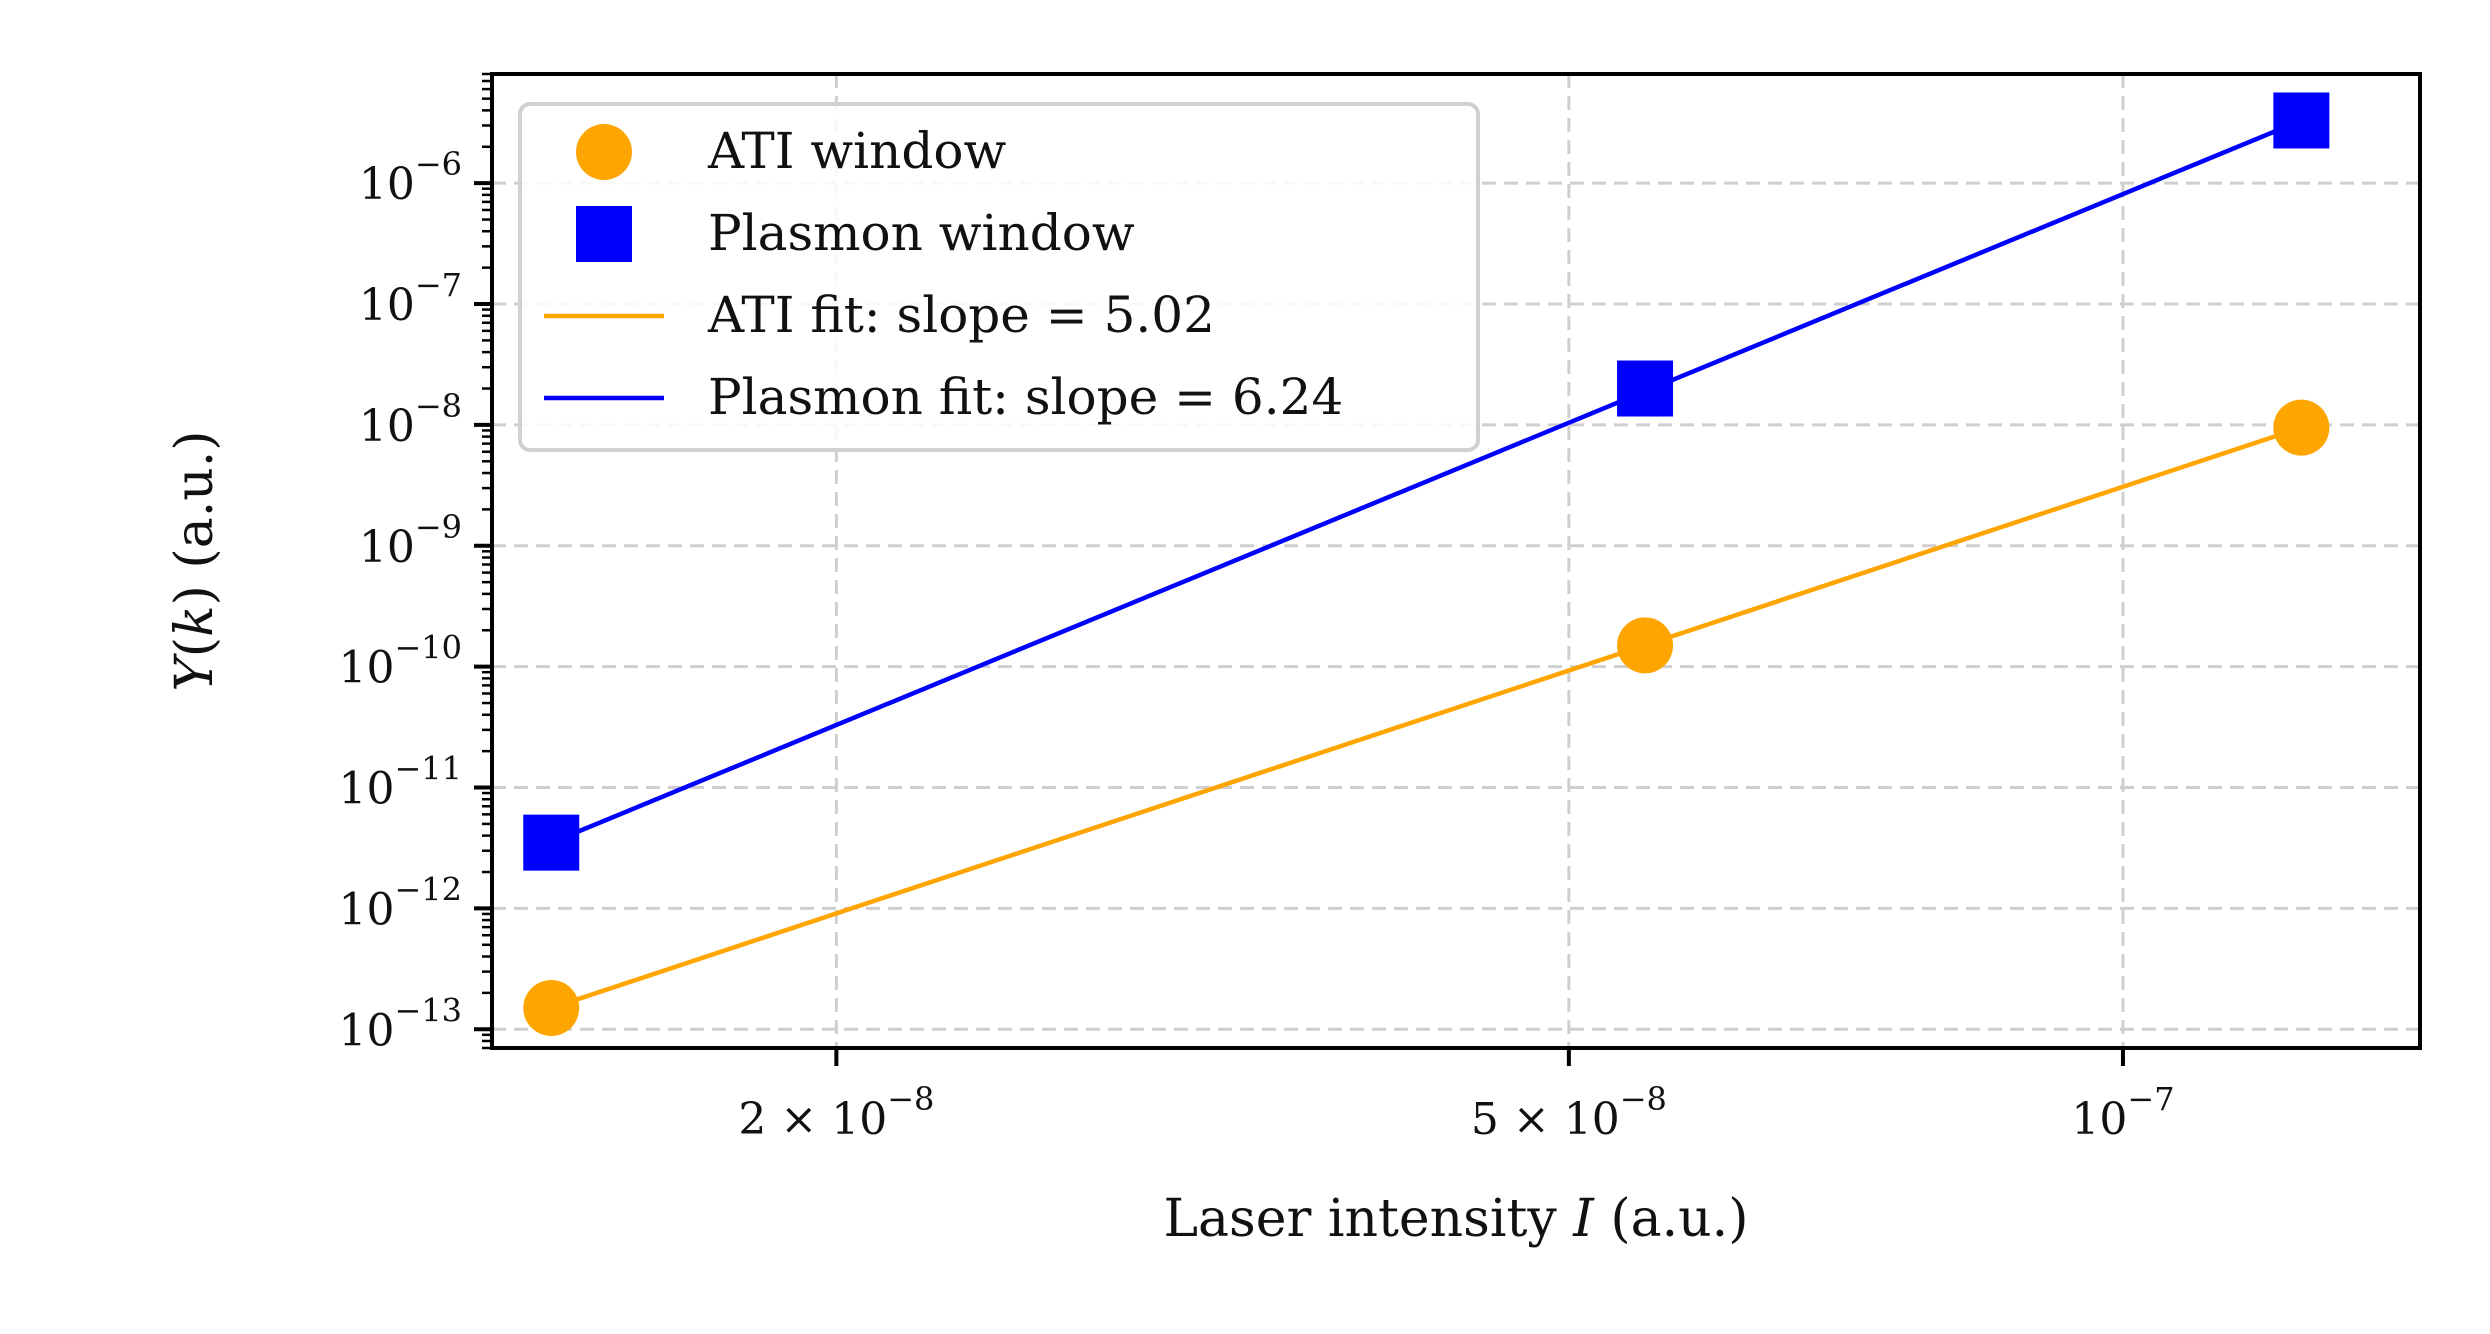 The image size is (2490, 1334). I want to click on x-tick-label: 2 × 10⁻⁸, so click(836, 1112).